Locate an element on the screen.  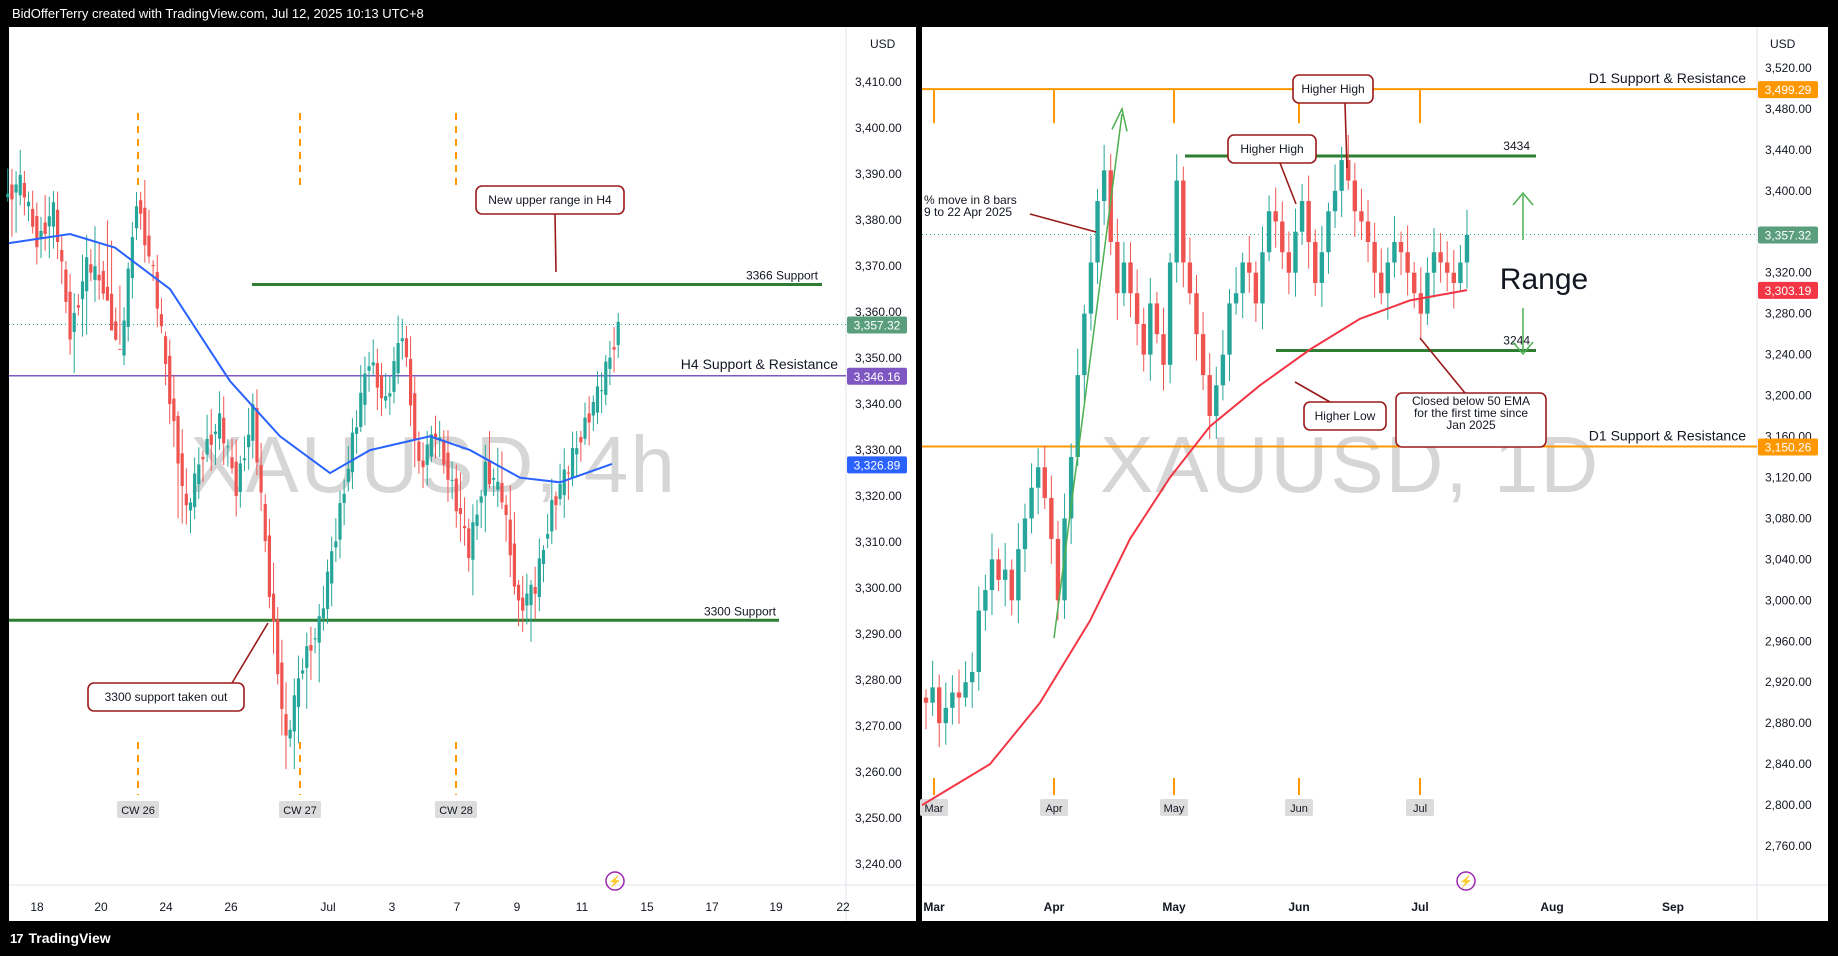
d1-y-tick: 2,840.00 is located at coordinates (1788, 764).